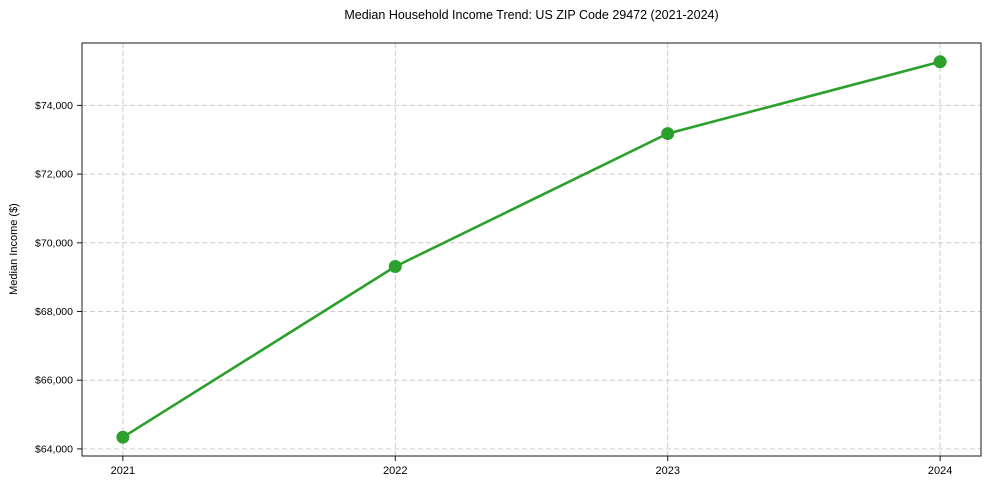 This screenshot has width=989, height=490. Describe the element at coordinates (123, 471) in the screenshot. I see `x-tick-label: 2021` at that location.